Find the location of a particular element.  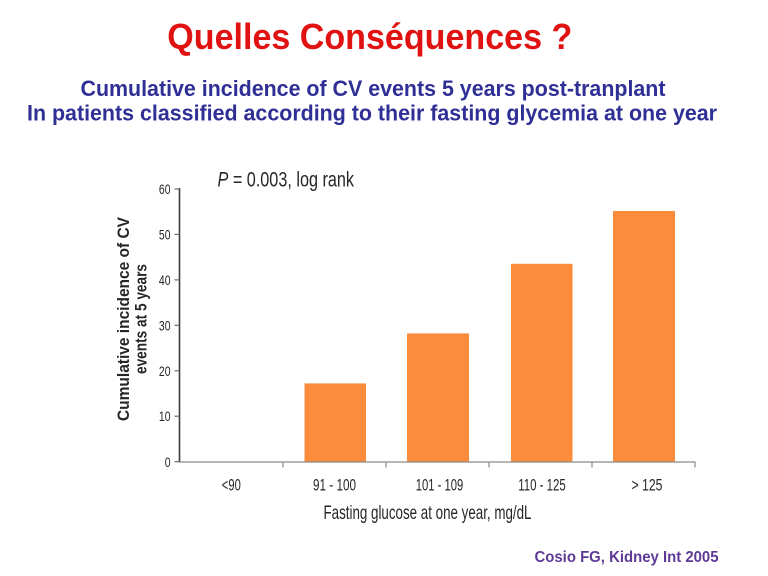

svg-text: > 125 is located at coordinates (647, 486).